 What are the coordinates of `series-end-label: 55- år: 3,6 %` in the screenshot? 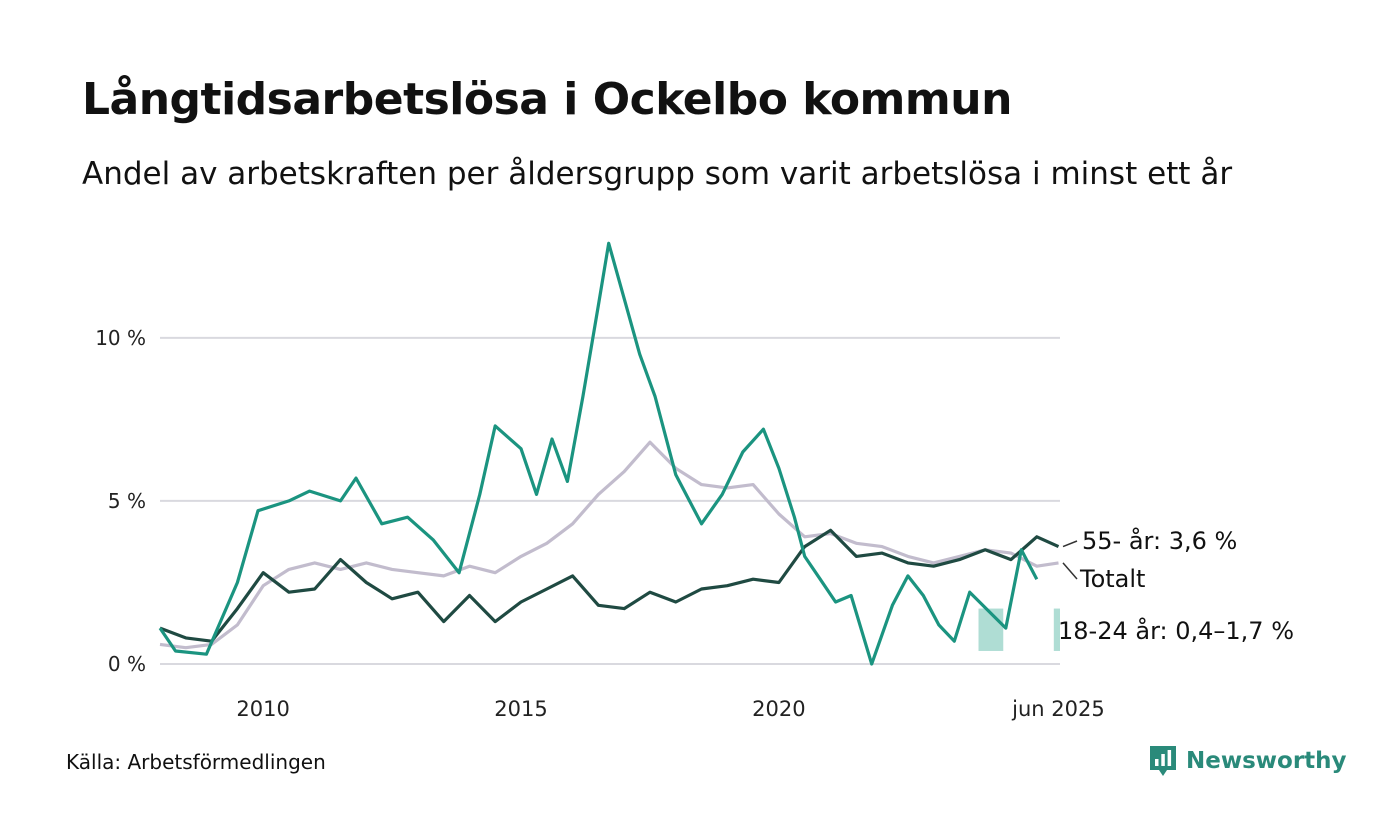 It's located at (1159, 540).